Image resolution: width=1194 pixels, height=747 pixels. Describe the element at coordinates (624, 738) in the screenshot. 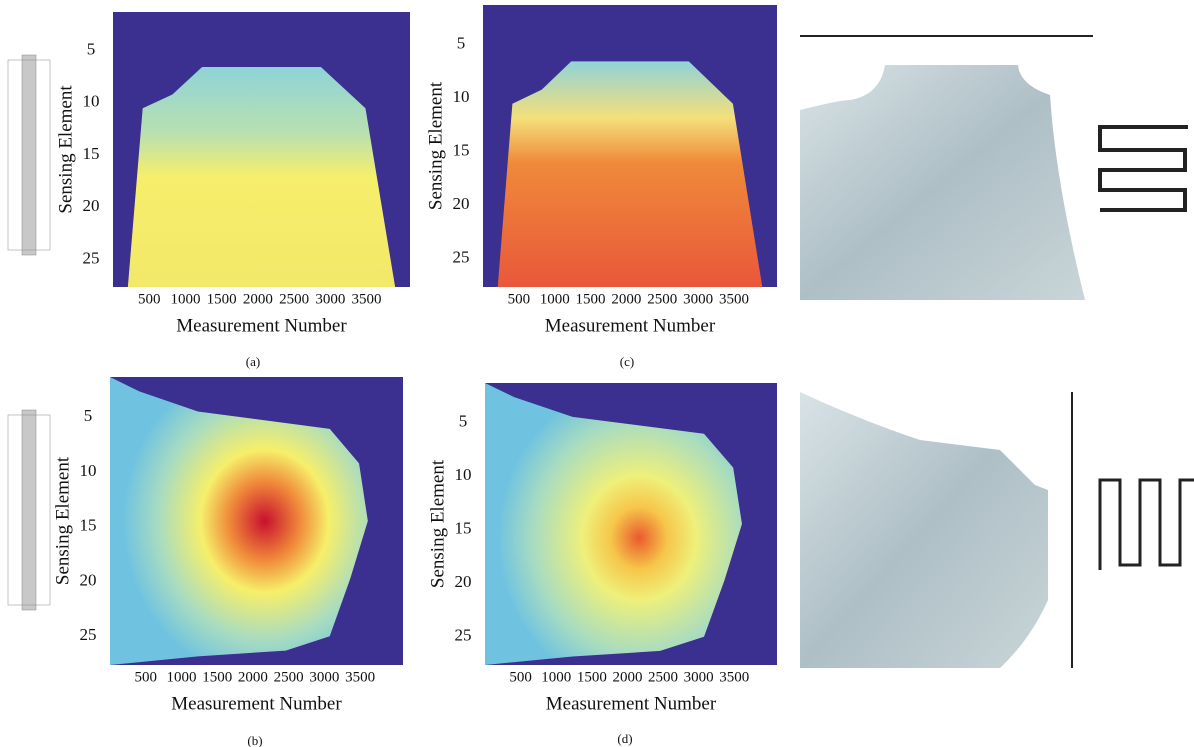

I see `panel-caption: (d)` at that location.